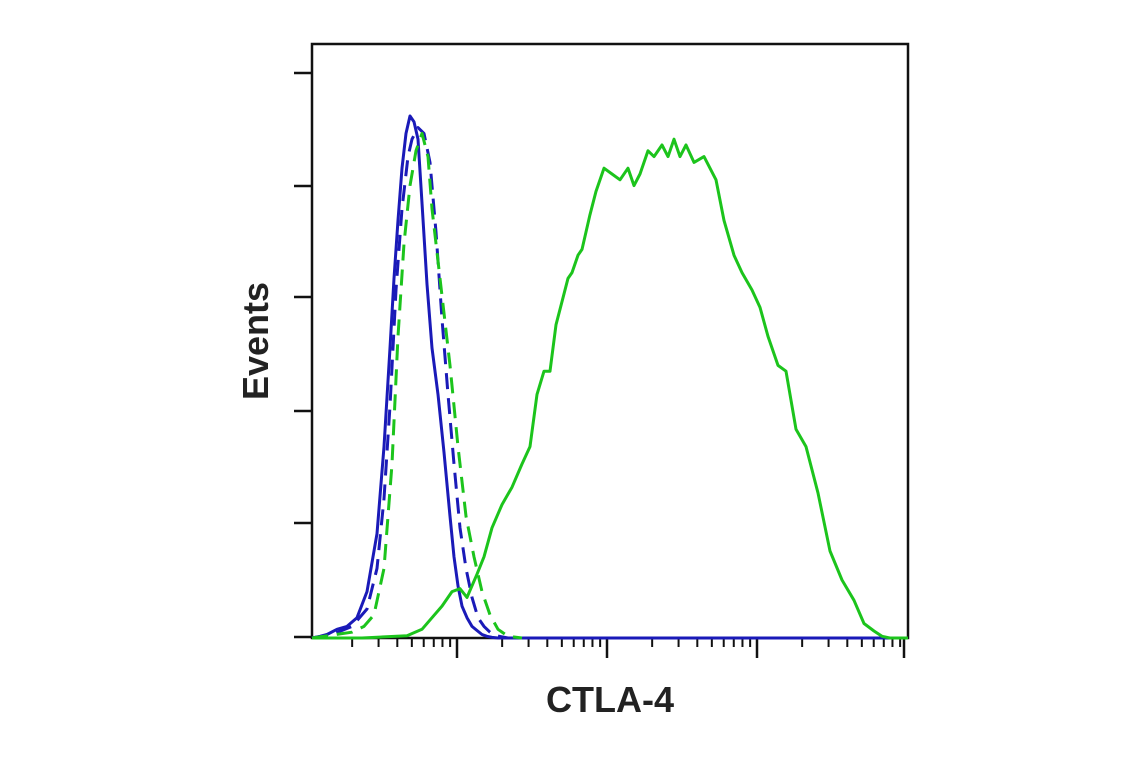 The width and height of the screenshot is (1141, 768). Describe the element at coordinates (255, 341) in the screenshot. I see `y-axis-label: Events` at that location.